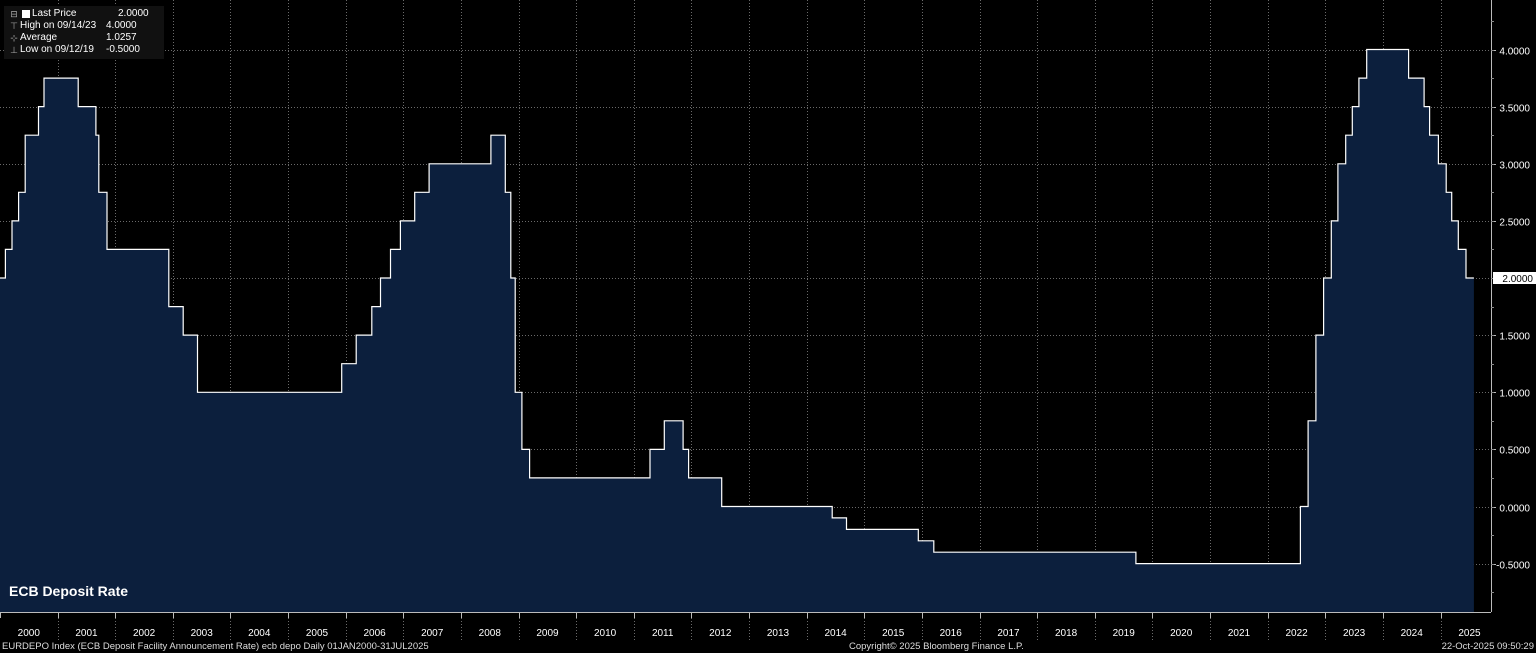 The height and width of the screenshot is (653, 1536). Describe the element at coordinates (69, 591) in the screenshot. I see `chart-title: ECB Deposit Rate` at that location.